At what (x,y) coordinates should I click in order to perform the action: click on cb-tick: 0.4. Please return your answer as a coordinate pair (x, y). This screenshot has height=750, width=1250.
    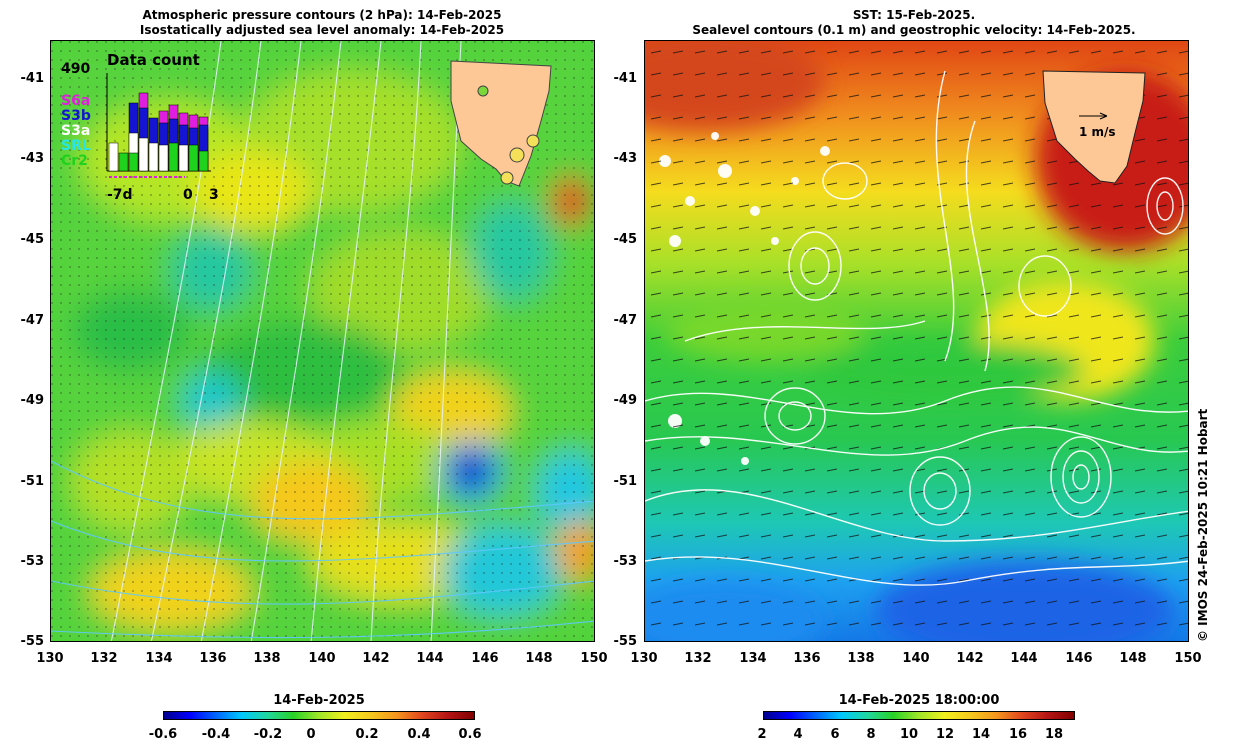
    Looking at the image, I should click on (419, 734).